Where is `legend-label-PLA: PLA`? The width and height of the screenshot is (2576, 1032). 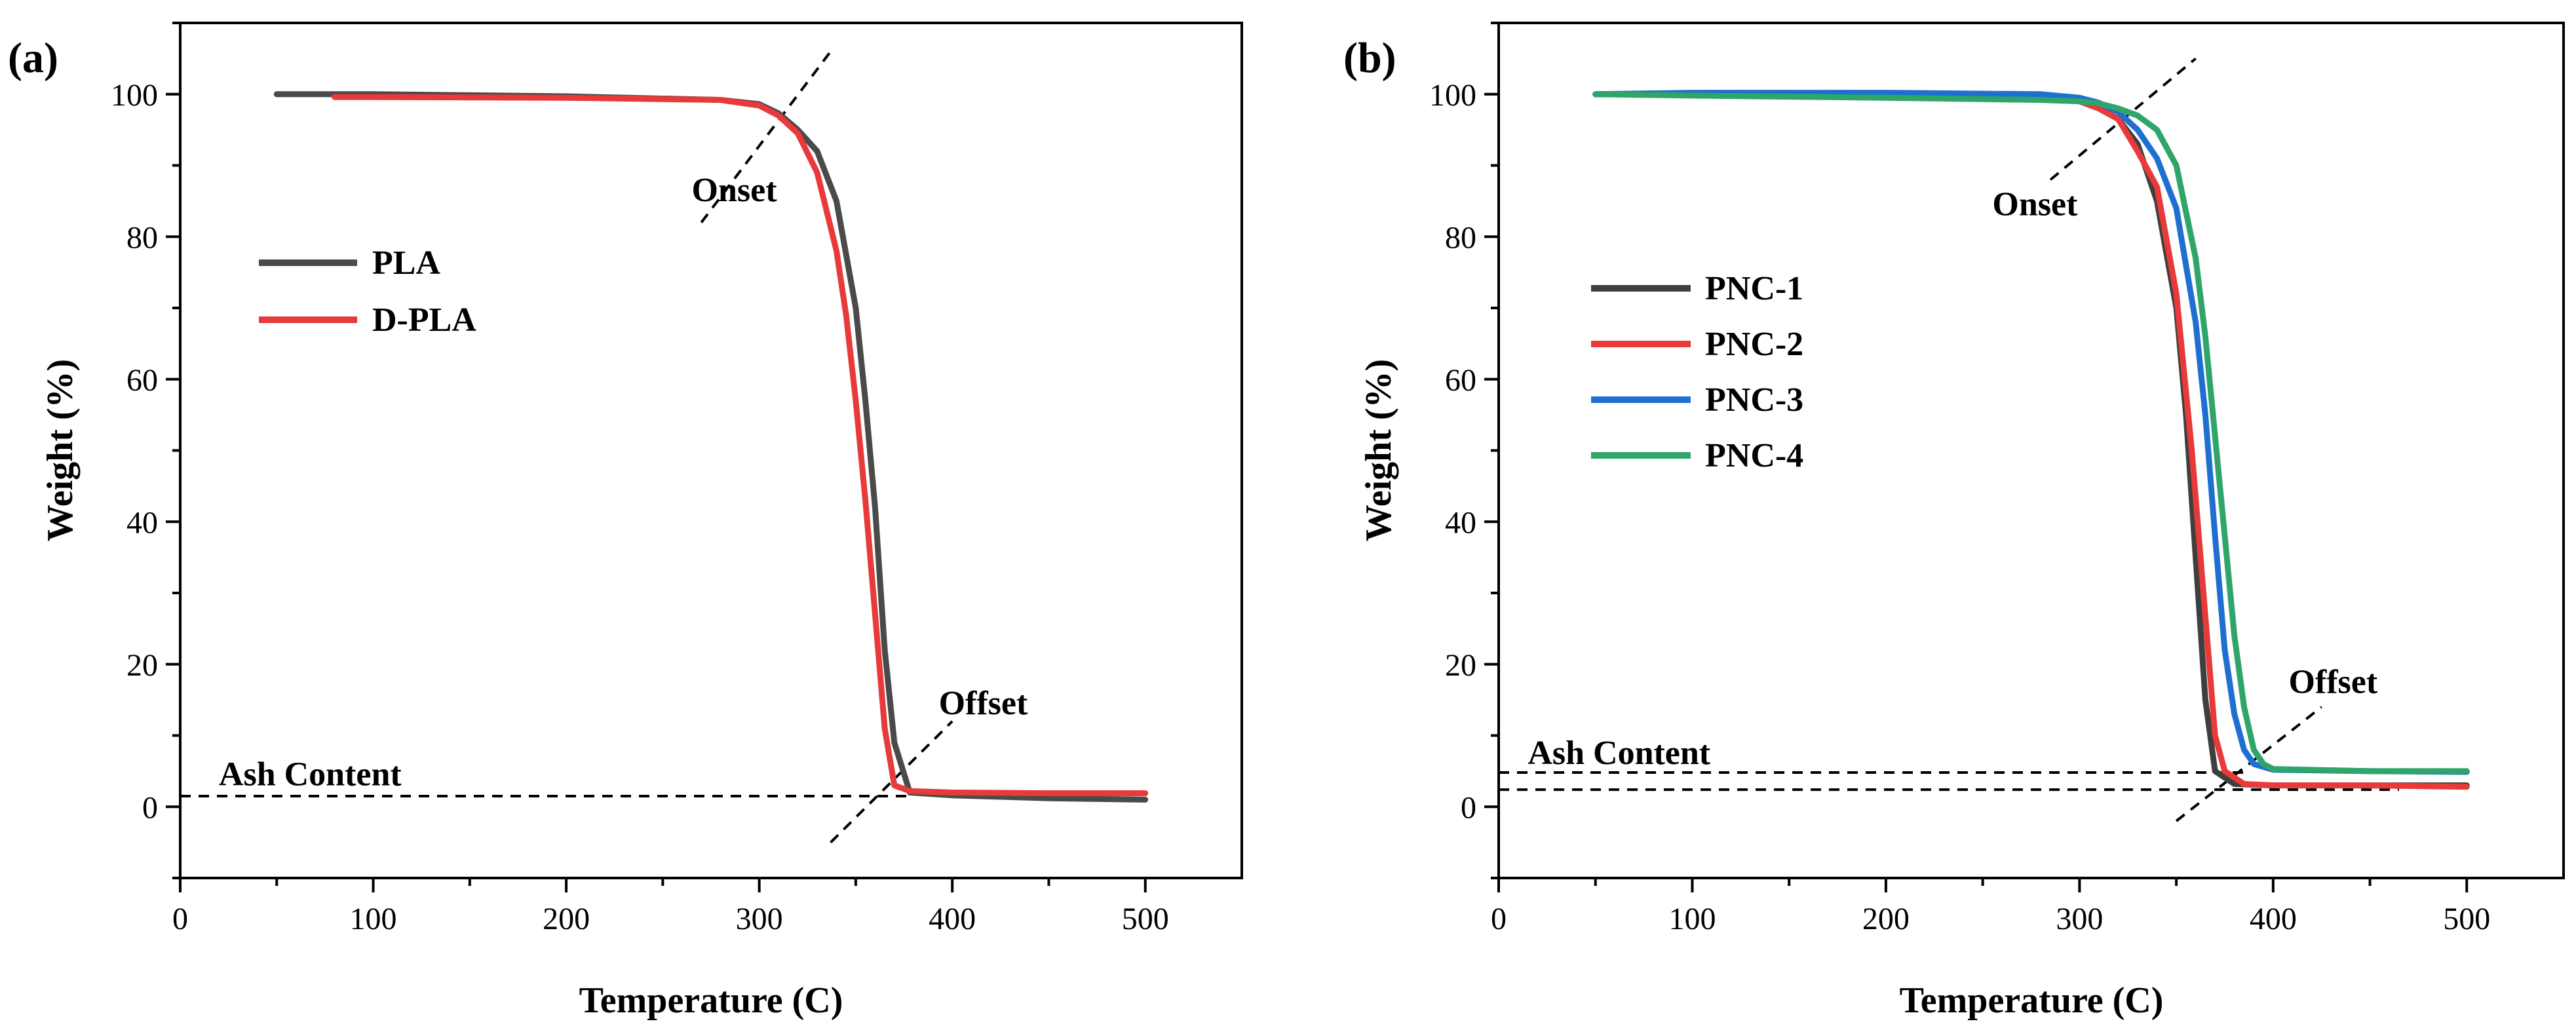 legend-label-PLA: PLA is located at coordinates (406, 263).